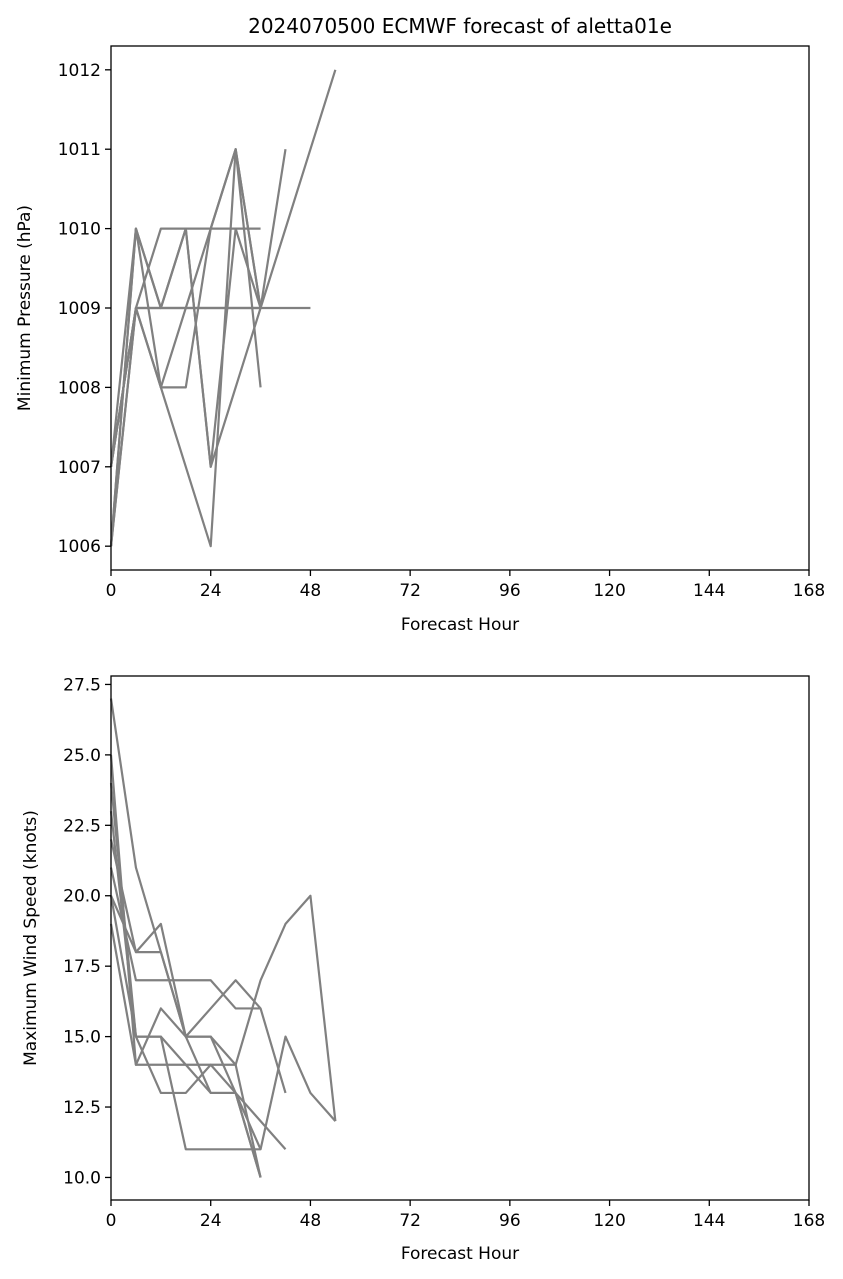 The image size is (843, 1279). I want to click on pressure-x-axis-label: Forecast Hour, so click(460, 625).